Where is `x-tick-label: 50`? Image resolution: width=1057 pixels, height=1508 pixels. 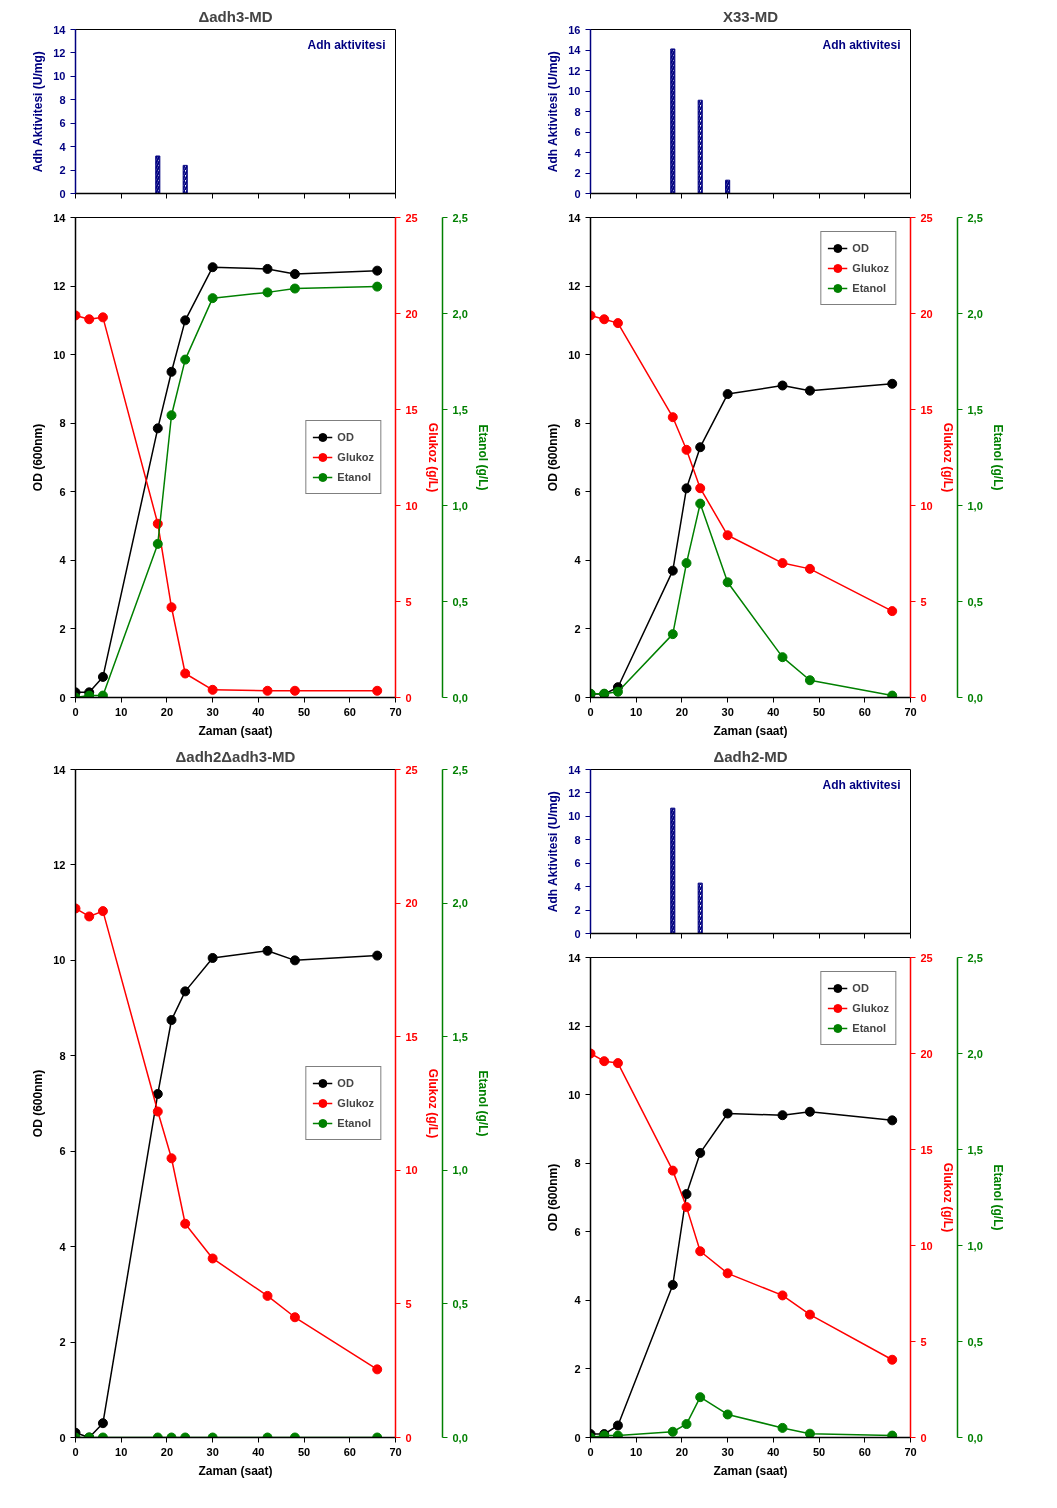
x-tick-label: 50 is located at coordinates (304, 711).